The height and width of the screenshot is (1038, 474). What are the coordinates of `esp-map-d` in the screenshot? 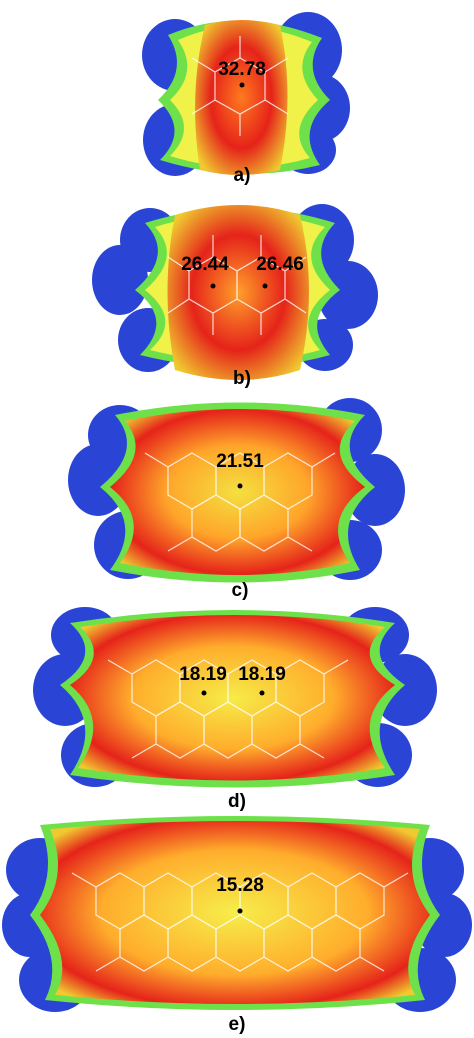 It's located at (235, 697).